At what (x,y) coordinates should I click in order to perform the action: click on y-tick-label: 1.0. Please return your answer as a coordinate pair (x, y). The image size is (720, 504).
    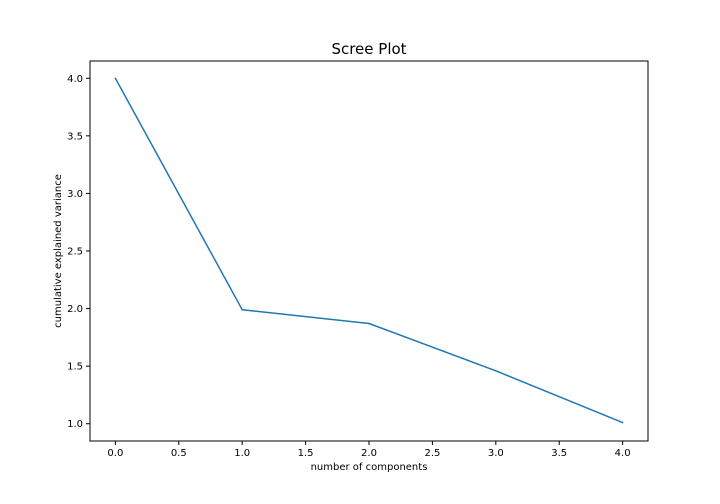
    Looking at the image, I should click on (75, 424).